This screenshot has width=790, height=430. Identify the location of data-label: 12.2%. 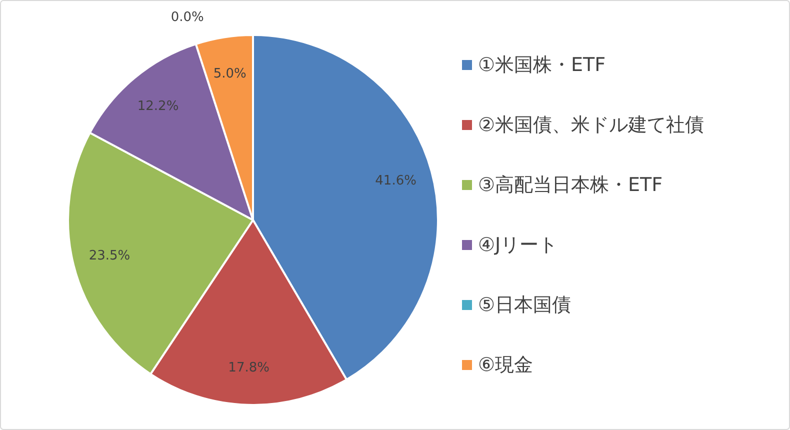
(158, 106).